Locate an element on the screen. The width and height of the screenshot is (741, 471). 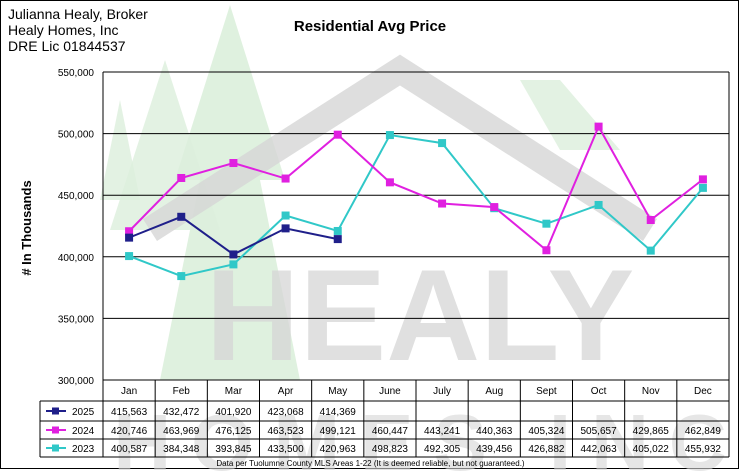
x-tick-label: Apr is located at coordinates (286, 391).